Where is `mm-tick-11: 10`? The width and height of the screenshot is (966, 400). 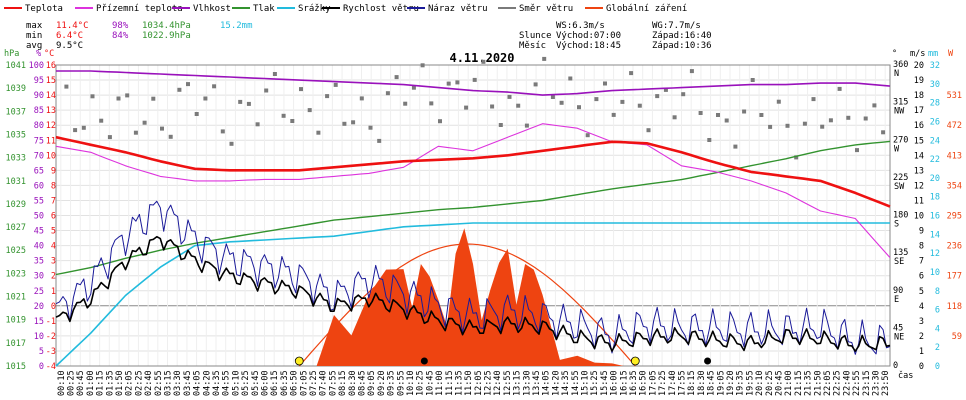 mm-tick-11: 10 is located at coordinates (935, 273).